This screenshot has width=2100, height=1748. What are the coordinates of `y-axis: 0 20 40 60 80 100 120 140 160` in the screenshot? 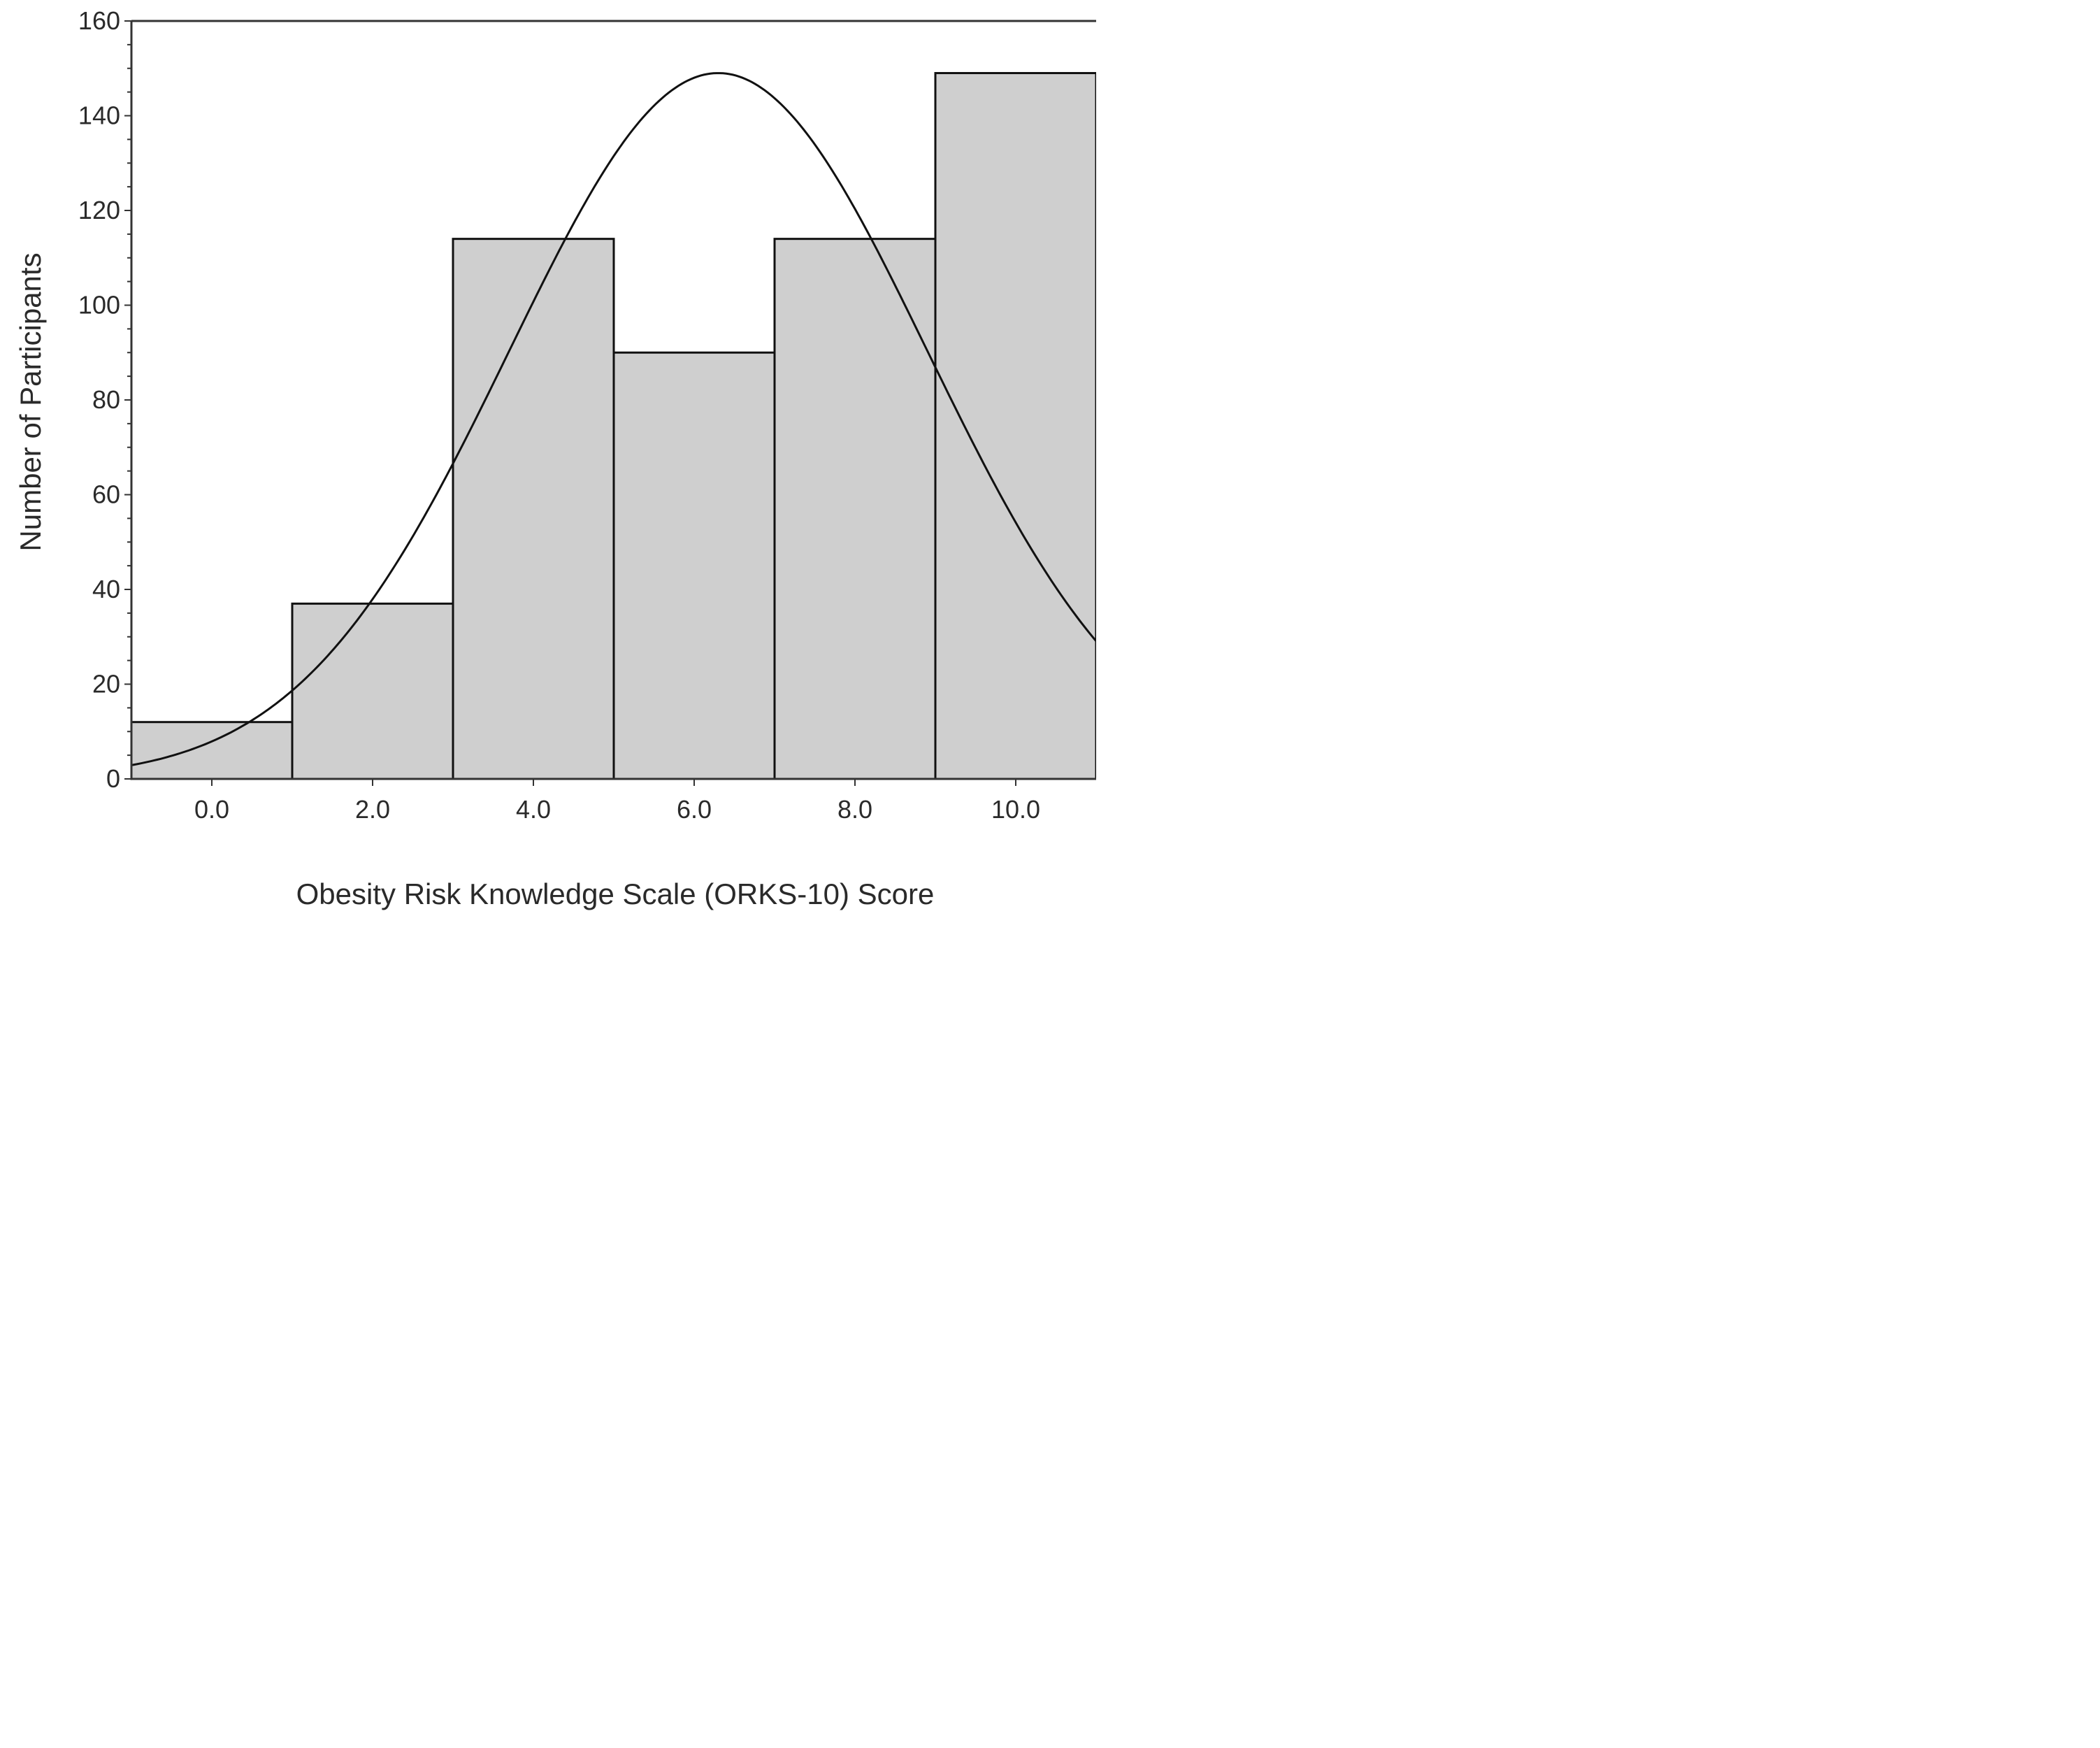 It's located at (105, 400).